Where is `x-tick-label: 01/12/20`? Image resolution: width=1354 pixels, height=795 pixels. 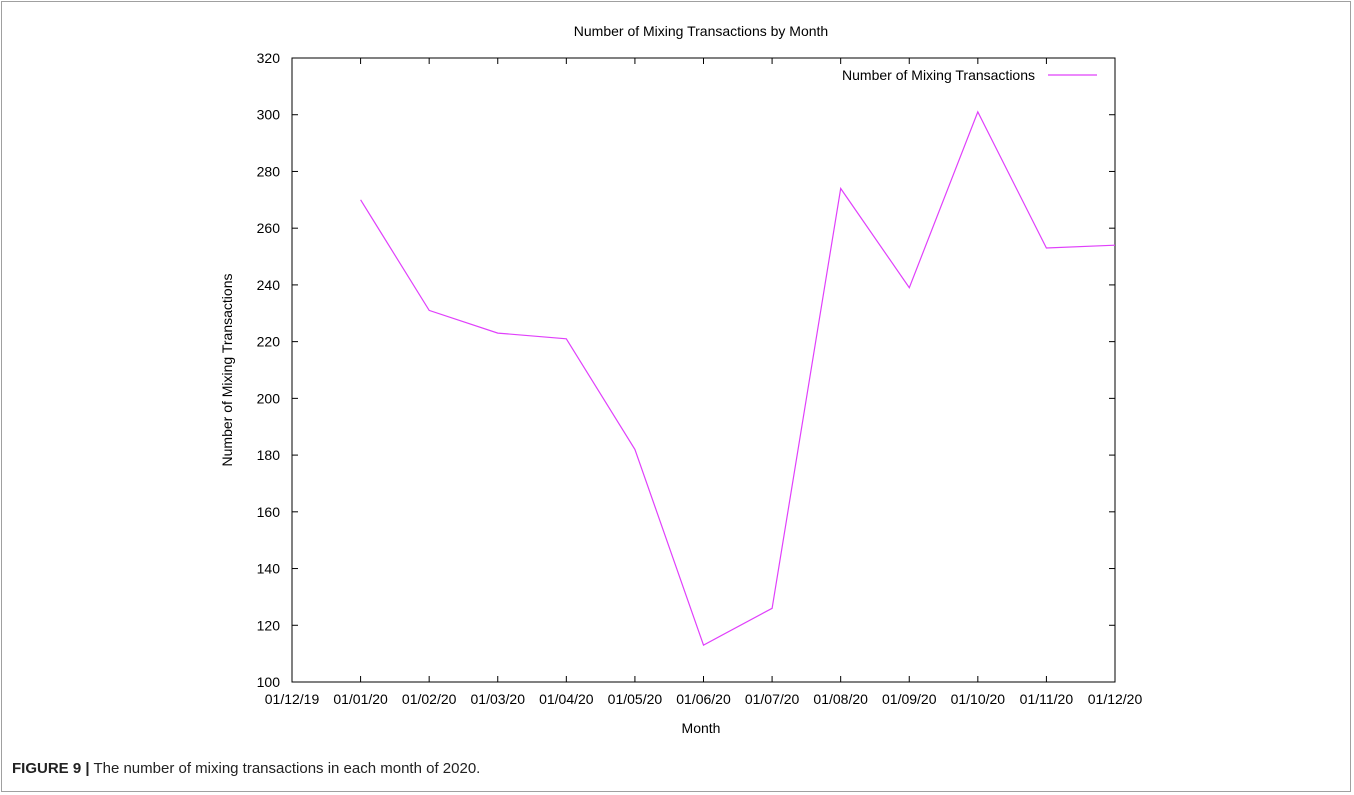
x-tick-label: 01/12/20 is located at coordinates (1115, 699).